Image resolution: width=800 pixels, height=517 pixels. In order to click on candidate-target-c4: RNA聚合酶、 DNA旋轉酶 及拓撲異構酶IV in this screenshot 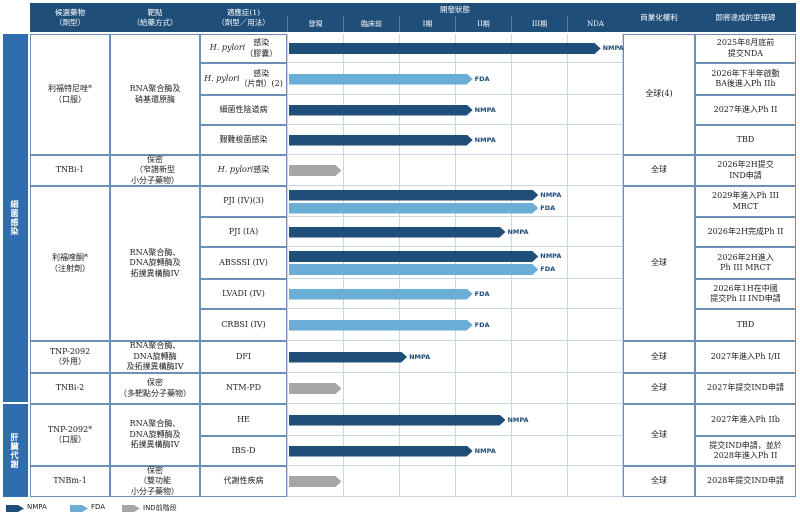, I will do `click(155, 357)`.